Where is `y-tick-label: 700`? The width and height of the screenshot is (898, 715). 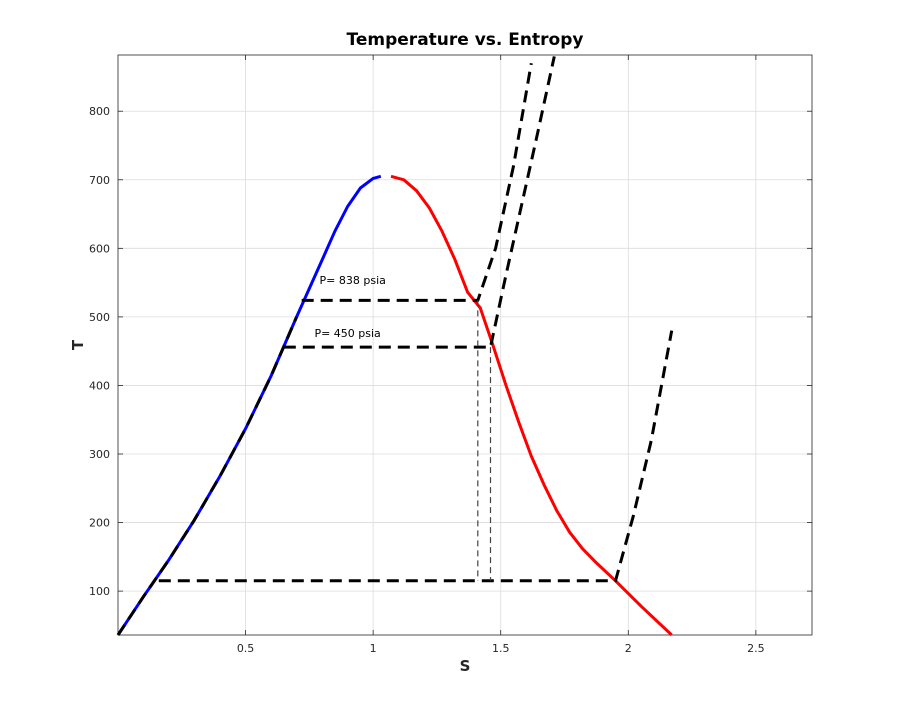 y-tick-label: 700 is located at coordinates (99, 180).